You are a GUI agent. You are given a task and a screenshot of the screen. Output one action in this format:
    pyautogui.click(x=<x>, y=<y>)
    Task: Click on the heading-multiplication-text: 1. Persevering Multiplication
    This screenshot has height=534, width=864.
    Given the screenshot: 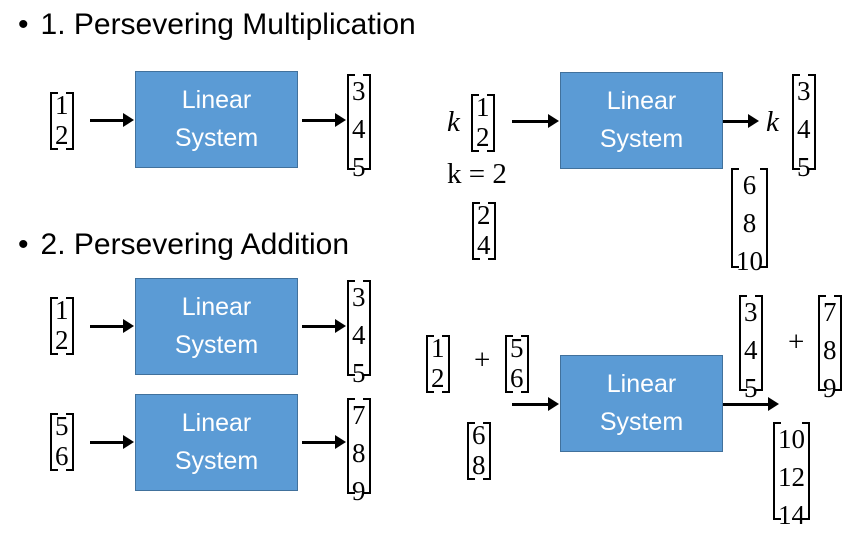 What is the action you would take?
    pyautogui.click(x=228, y=24)
    